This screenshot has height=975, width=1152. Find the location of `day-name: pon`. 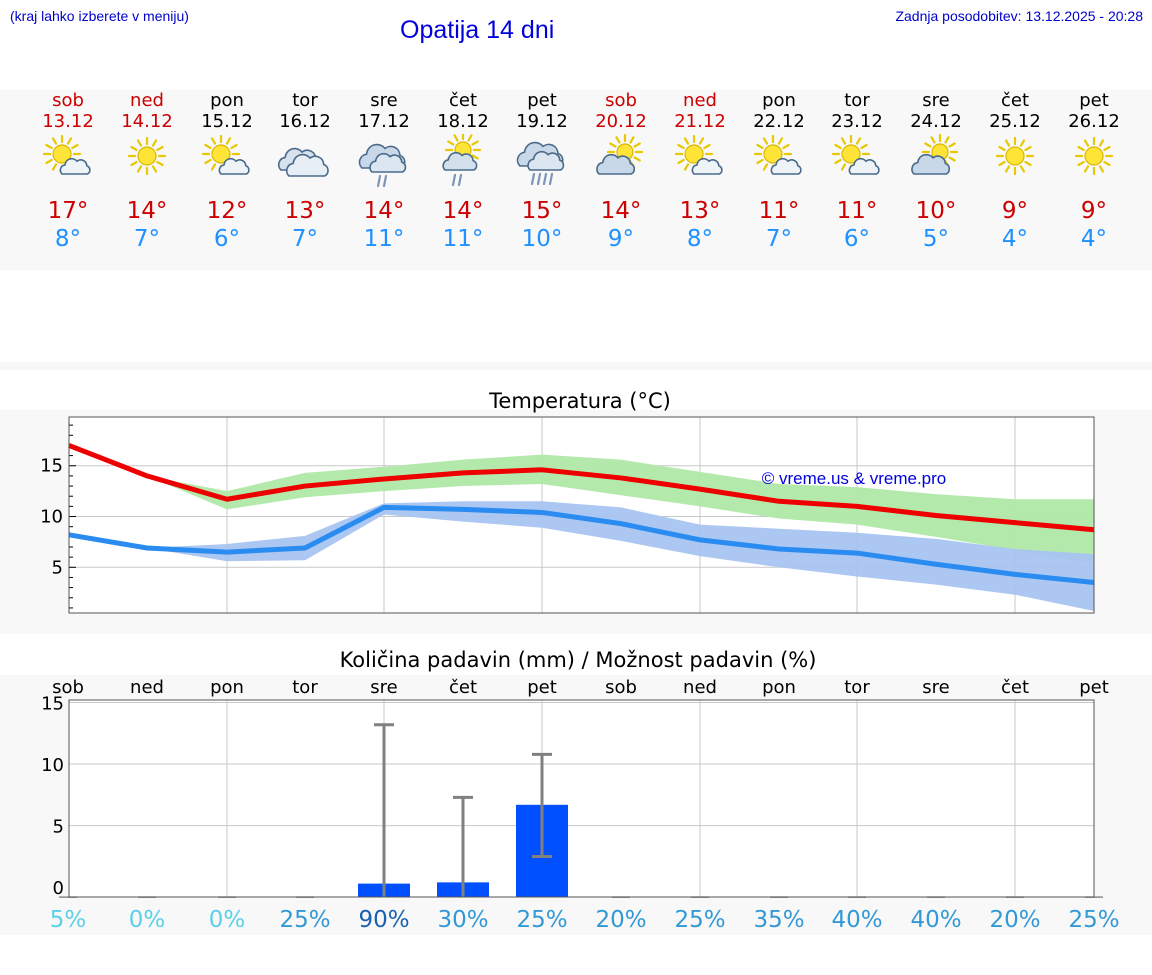

day-name: pon is located at coordinates (779, 100).